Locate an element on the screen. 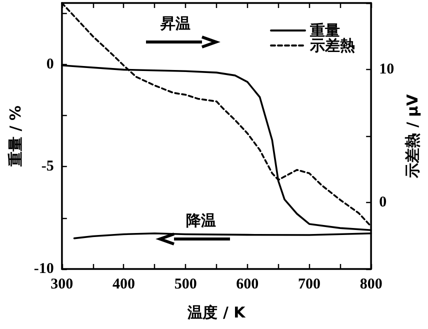 The width and height of the screenshot is (428, 329). legend-label: 示差熱 is located at coordinates (332, 45).